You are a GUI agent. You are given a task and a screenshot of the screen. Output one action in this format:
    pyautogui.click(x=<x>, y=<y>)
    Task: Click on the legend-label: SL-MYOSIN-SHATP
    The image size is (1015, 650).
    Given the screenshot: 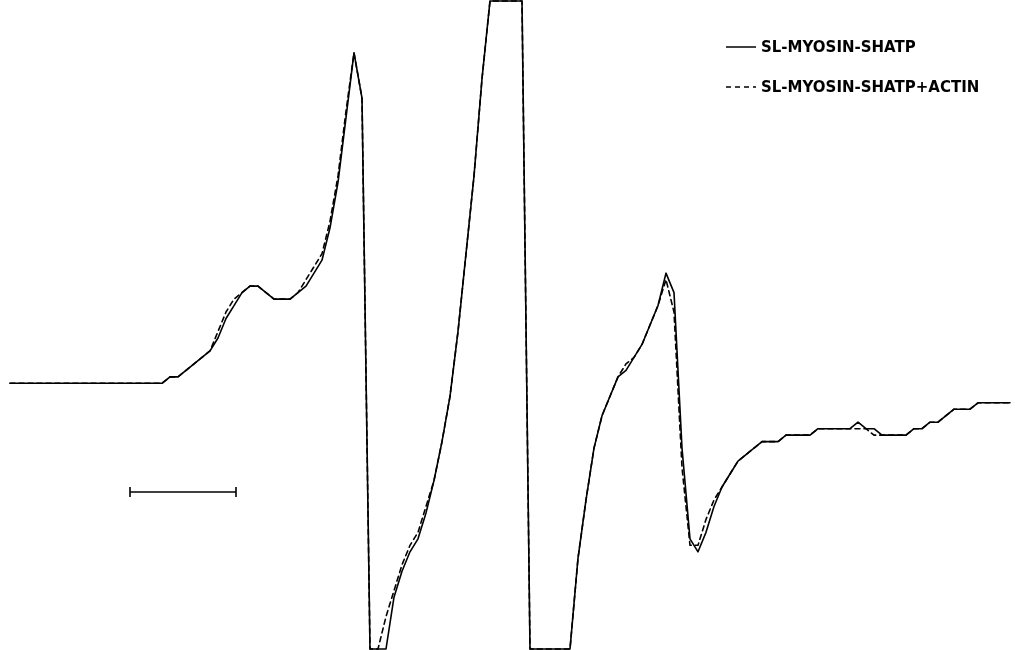 What is the action you would take?
    pyautogui.click(x=838, y=47)
    